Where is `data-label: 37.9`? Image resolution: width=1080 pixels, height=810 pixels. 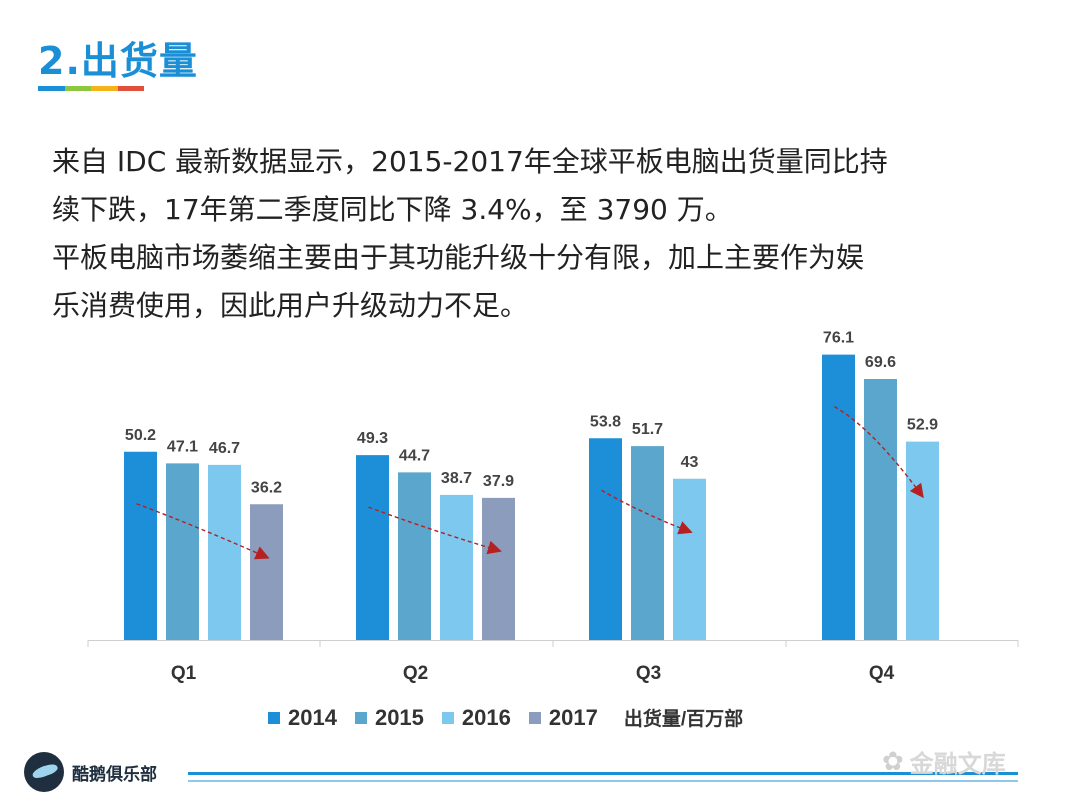 data-label: 37.9 is located at coordinates (498, 481).